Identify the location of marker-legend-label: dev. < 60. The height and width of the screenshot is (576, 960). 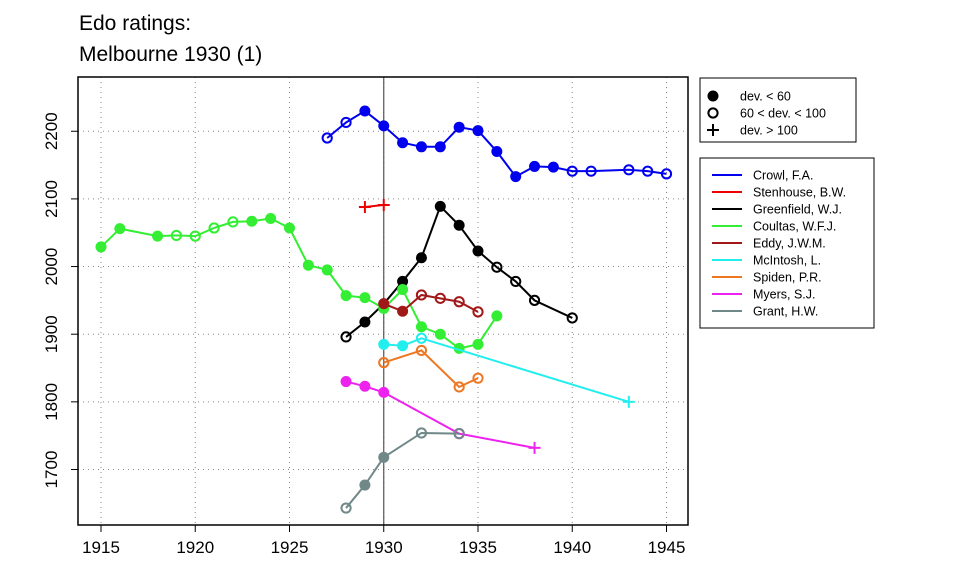
(765, 97).